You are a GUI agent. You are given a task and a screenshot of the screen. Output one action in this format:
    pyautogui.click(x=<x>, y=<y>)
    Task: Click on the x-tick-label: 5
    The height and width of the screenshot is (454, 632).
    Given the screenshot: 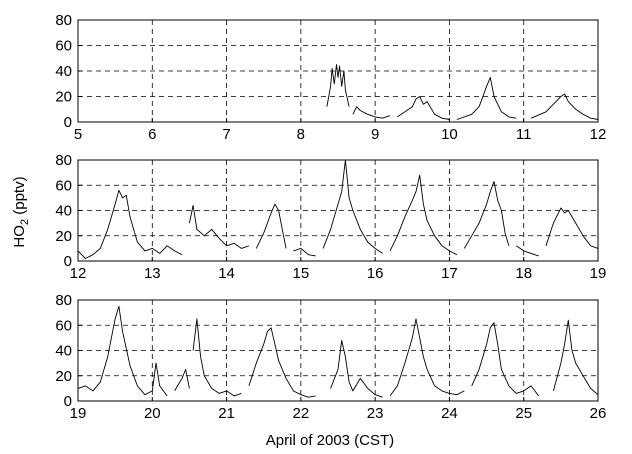 What is the action you would take?
    pyautogui.click(x=78, y=134)
    